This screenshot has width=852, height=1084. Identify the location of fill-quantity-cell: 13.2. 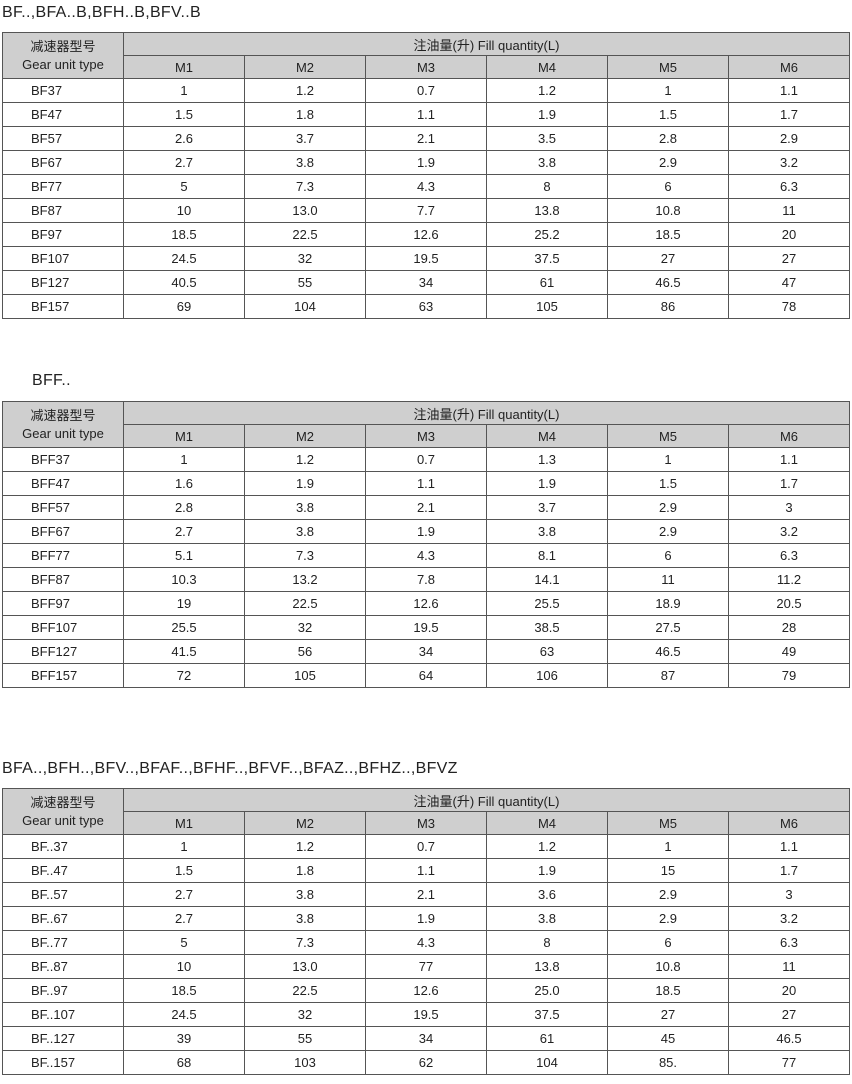
(305, 579).